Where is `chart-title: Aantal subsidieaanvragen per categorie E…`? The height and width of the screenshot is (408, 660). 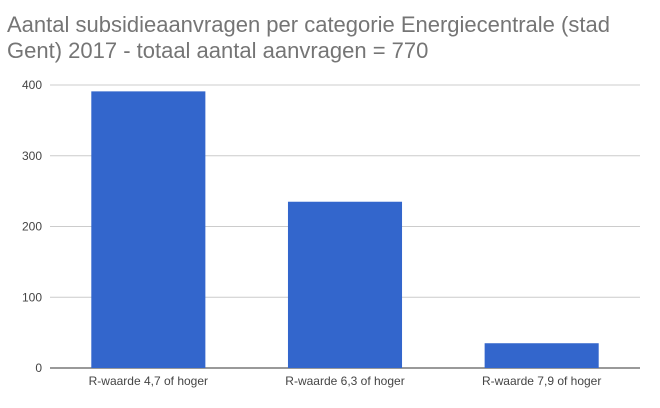
chart-title: Aantal subsidieaanvragen per categorie E… is located at coordinates (308, 37).